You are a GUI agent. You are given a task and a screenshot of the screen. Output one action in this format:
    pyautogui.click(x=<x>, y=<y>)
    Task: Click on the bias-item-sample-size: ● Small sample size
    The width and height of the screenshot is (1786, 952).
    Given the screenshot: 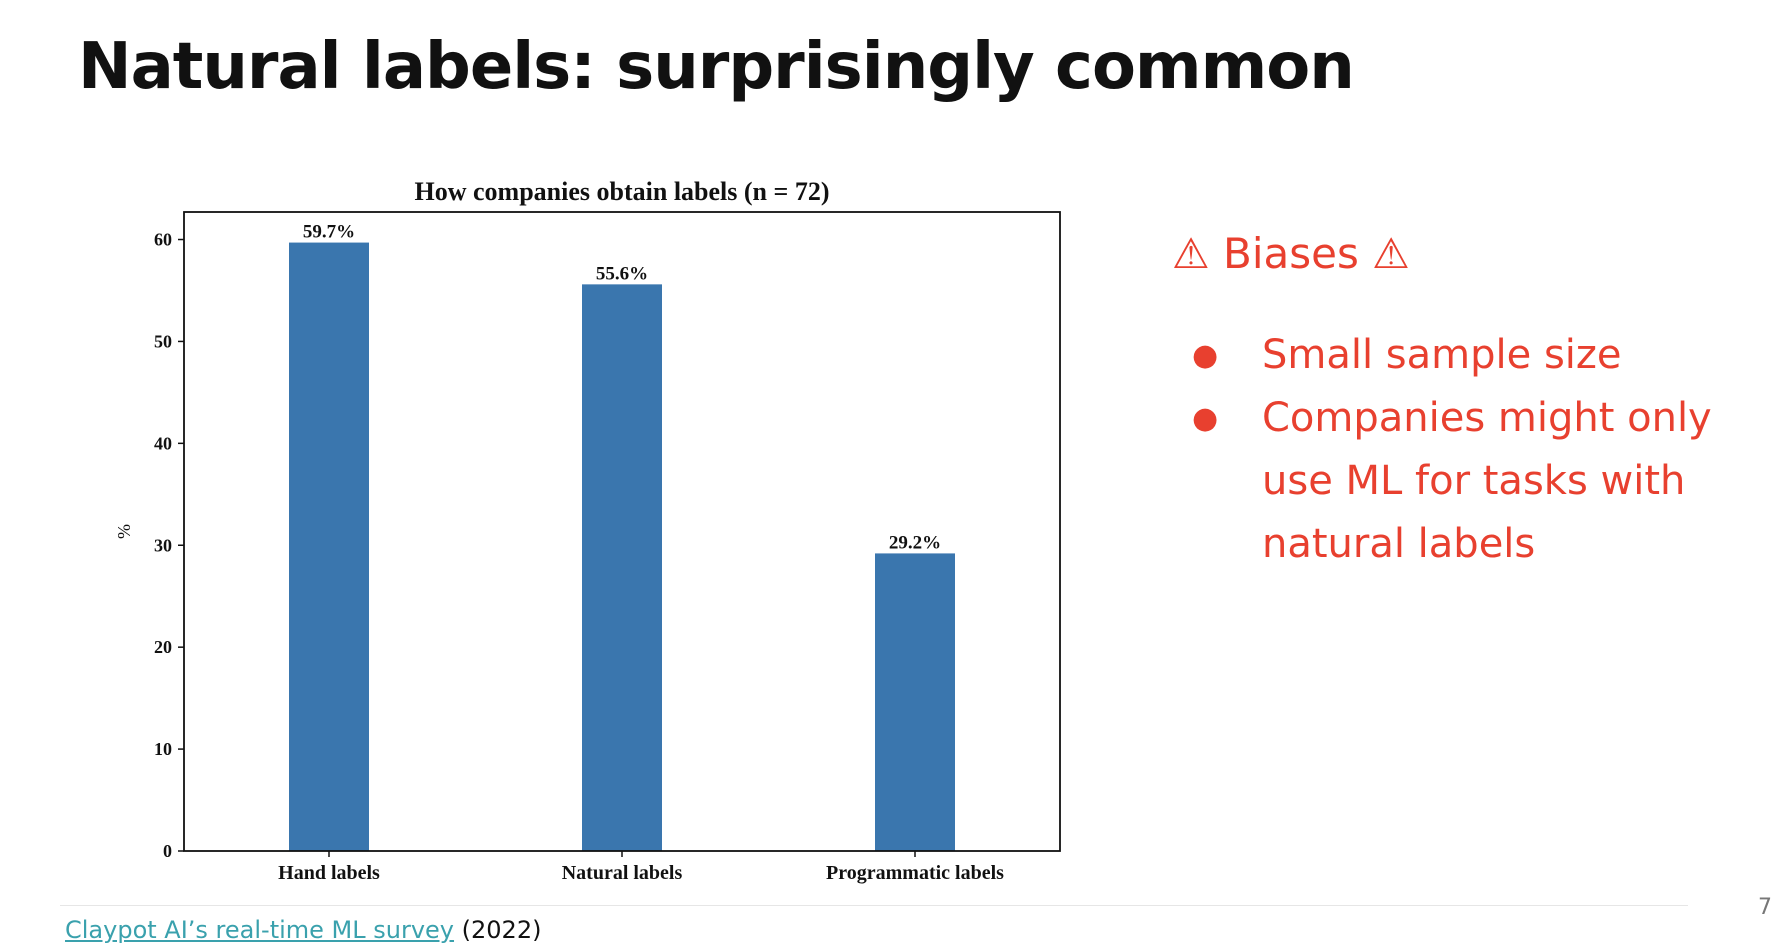 What is the action you would take?
    pyautogui.click(x=1447, y=355)
    